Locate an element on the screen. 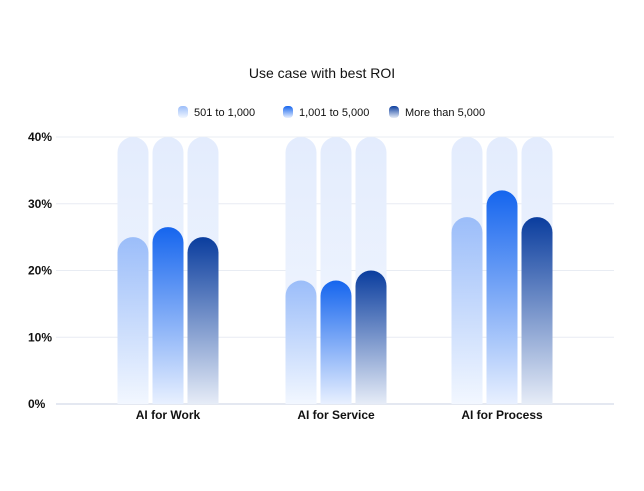  legend-label: 1,001 to 5,000 is located at coordinates (334, 113).